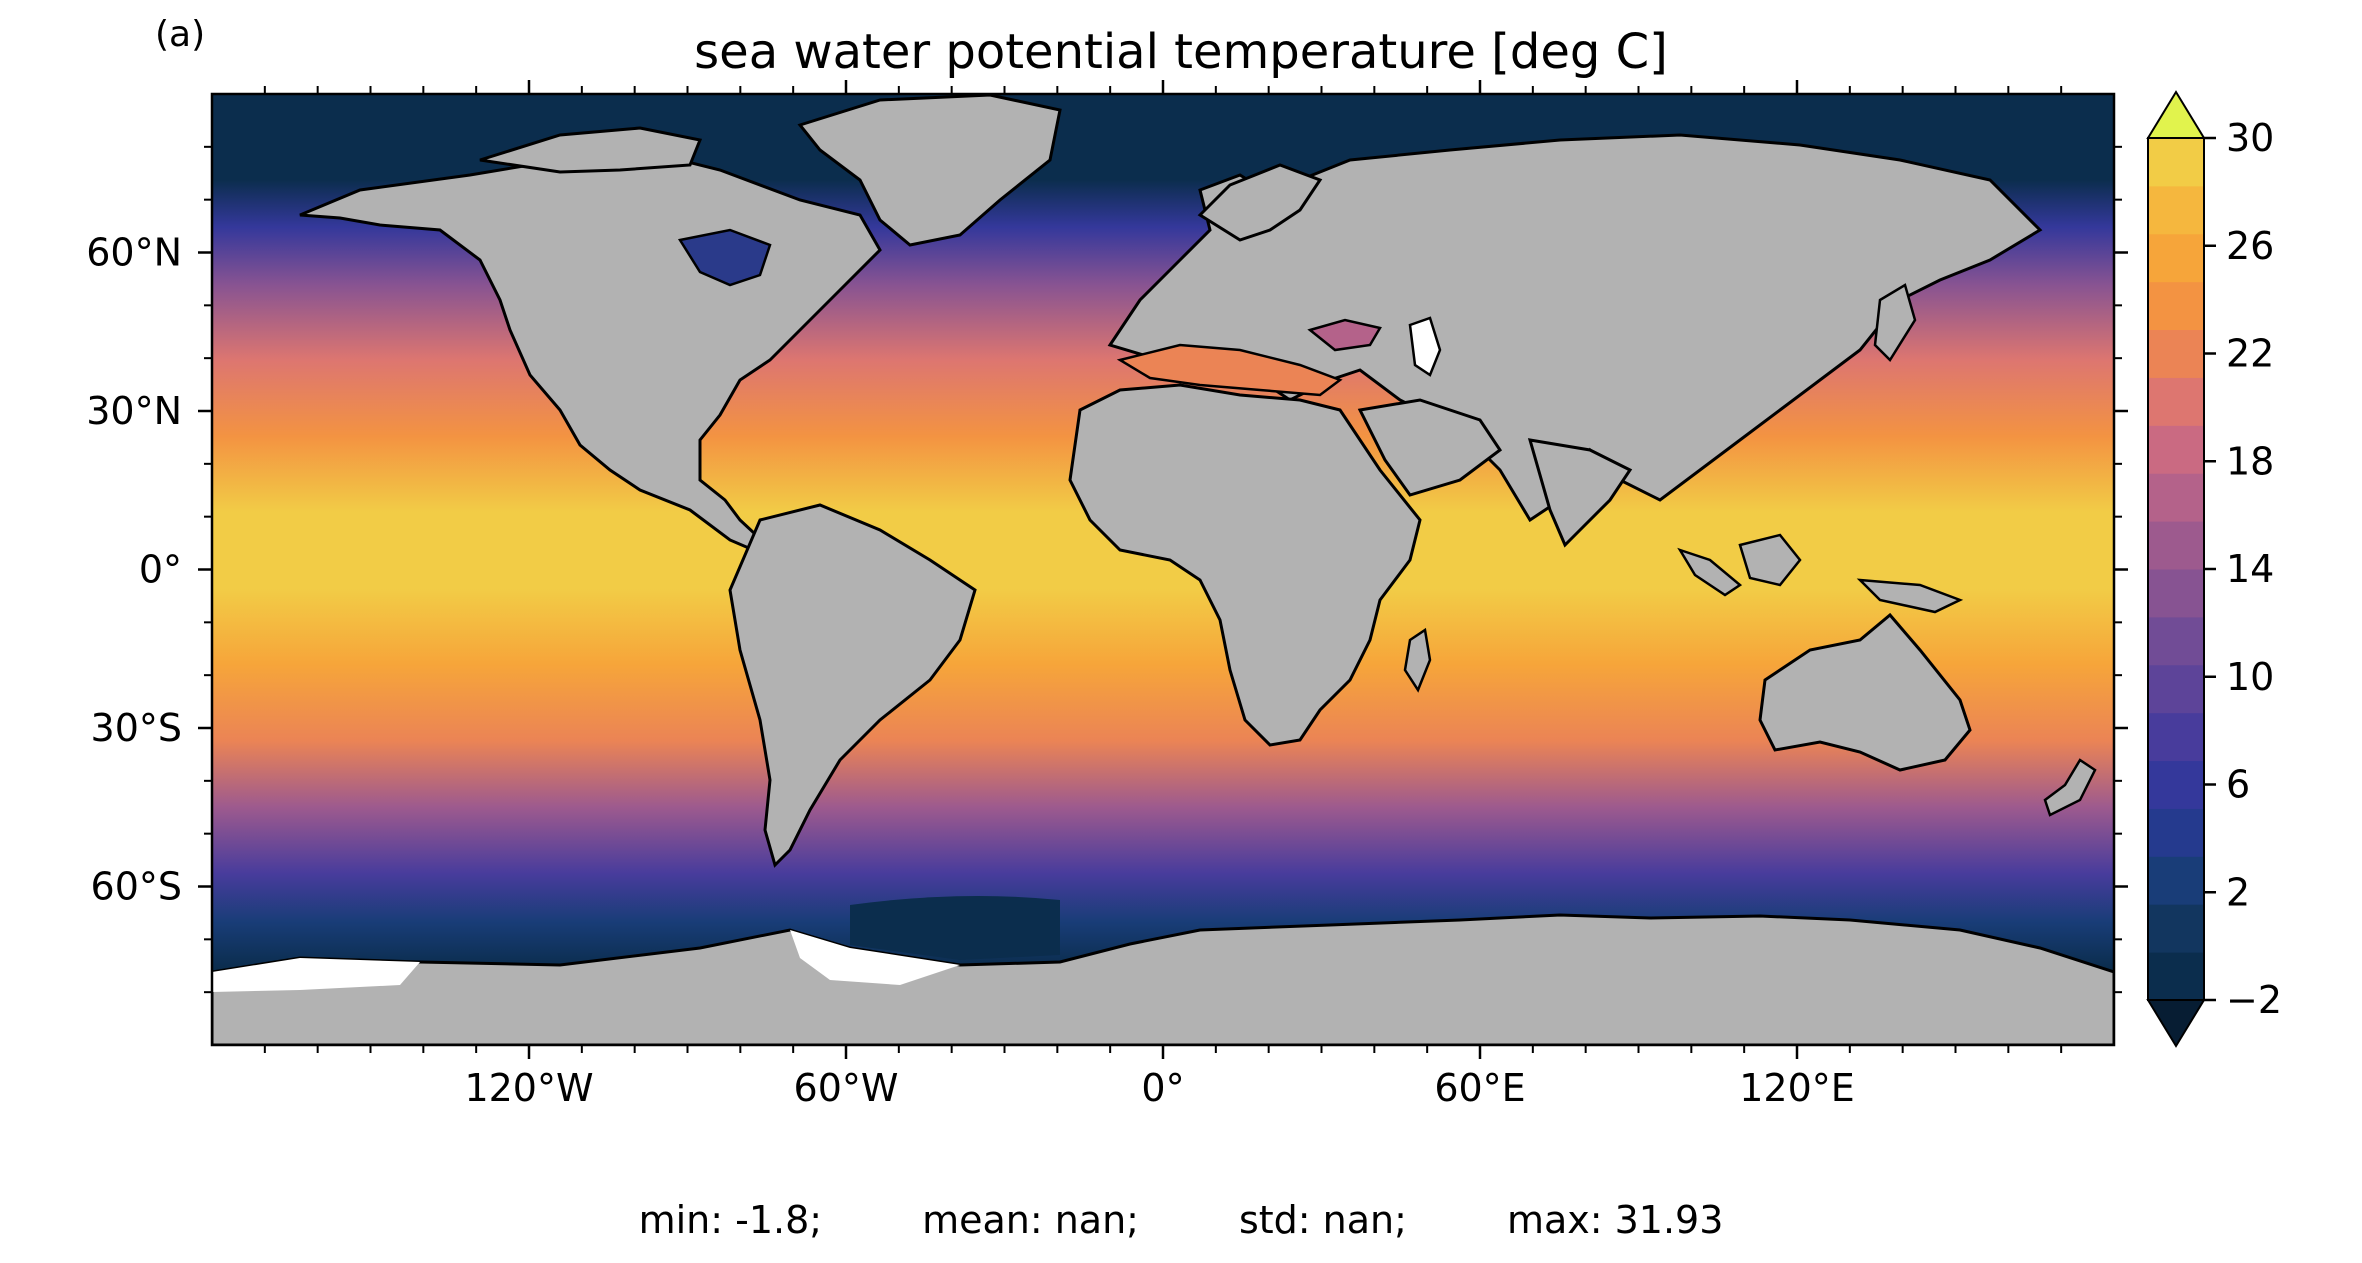 Image resolution: width=2362 pixels, height=1263 pixels. What do you see at coordinates (1417, 660) in the screenshot?
I see `land-madagascar` at bounding box center [1417, 660].